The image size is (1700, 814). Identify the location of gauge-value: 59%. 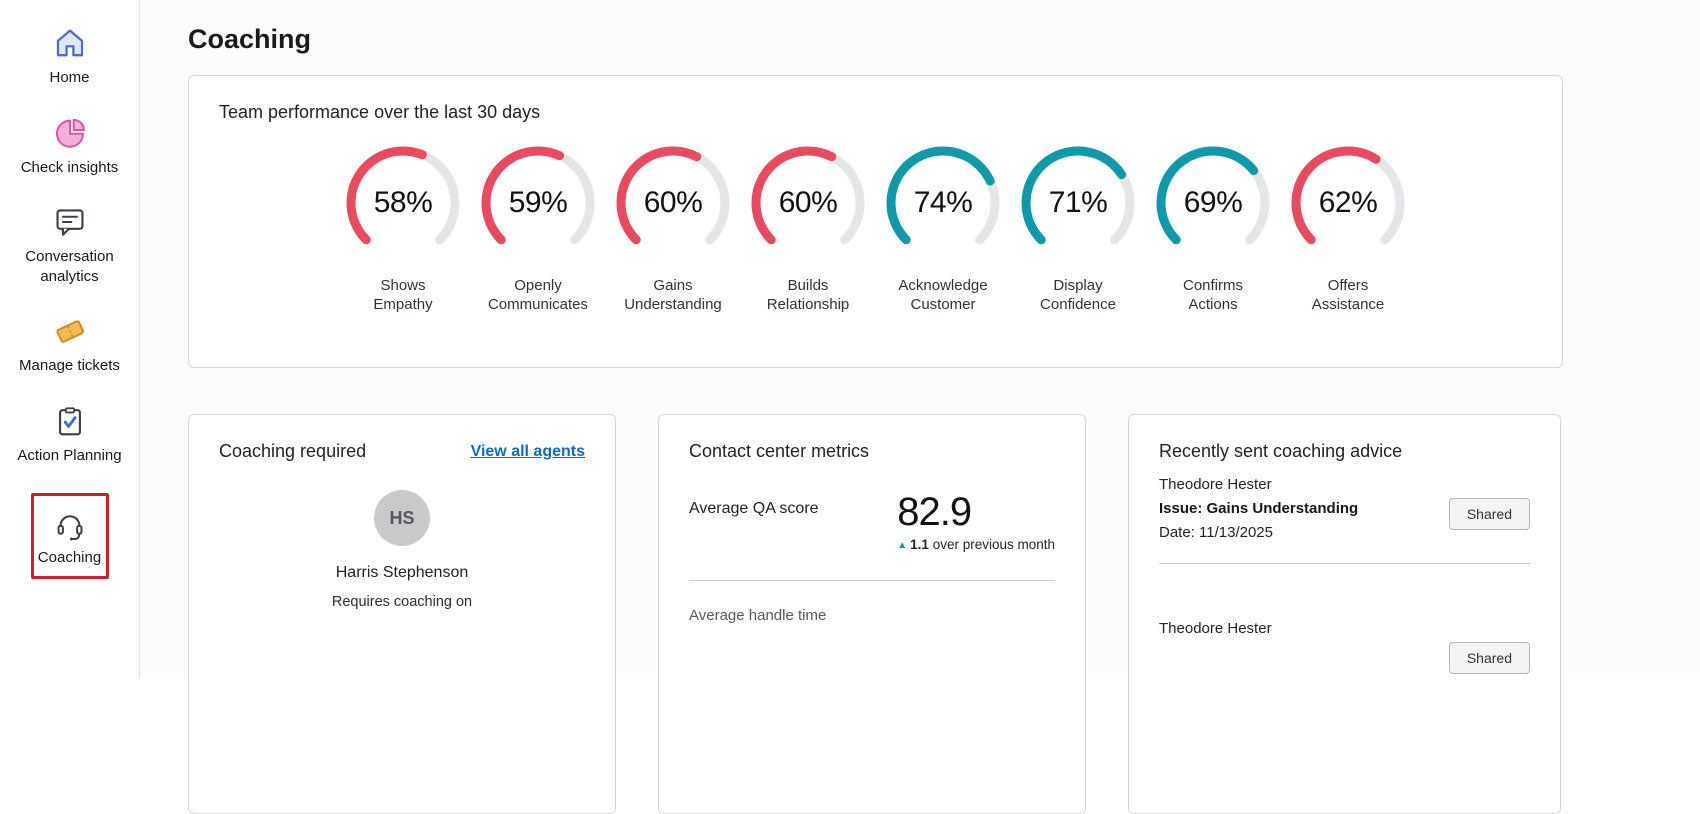
(538, 202).